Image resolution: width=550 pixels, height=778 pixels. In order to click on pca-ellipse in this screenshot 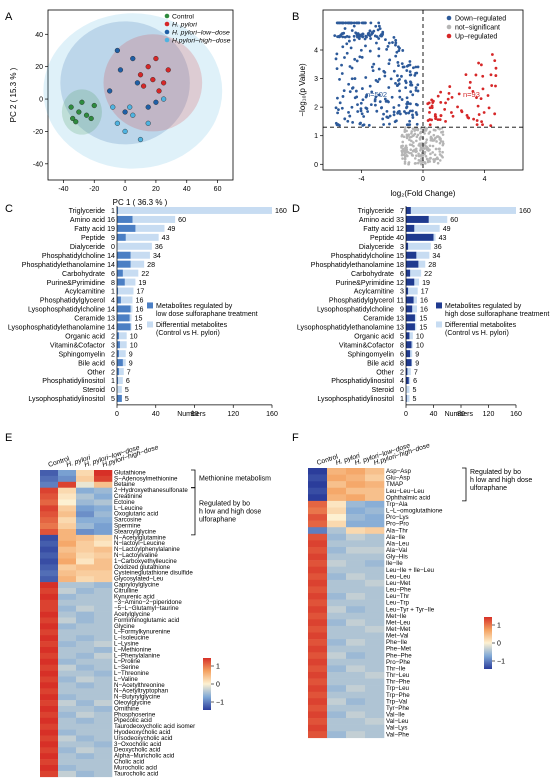, I will do `click(81, 112)`.